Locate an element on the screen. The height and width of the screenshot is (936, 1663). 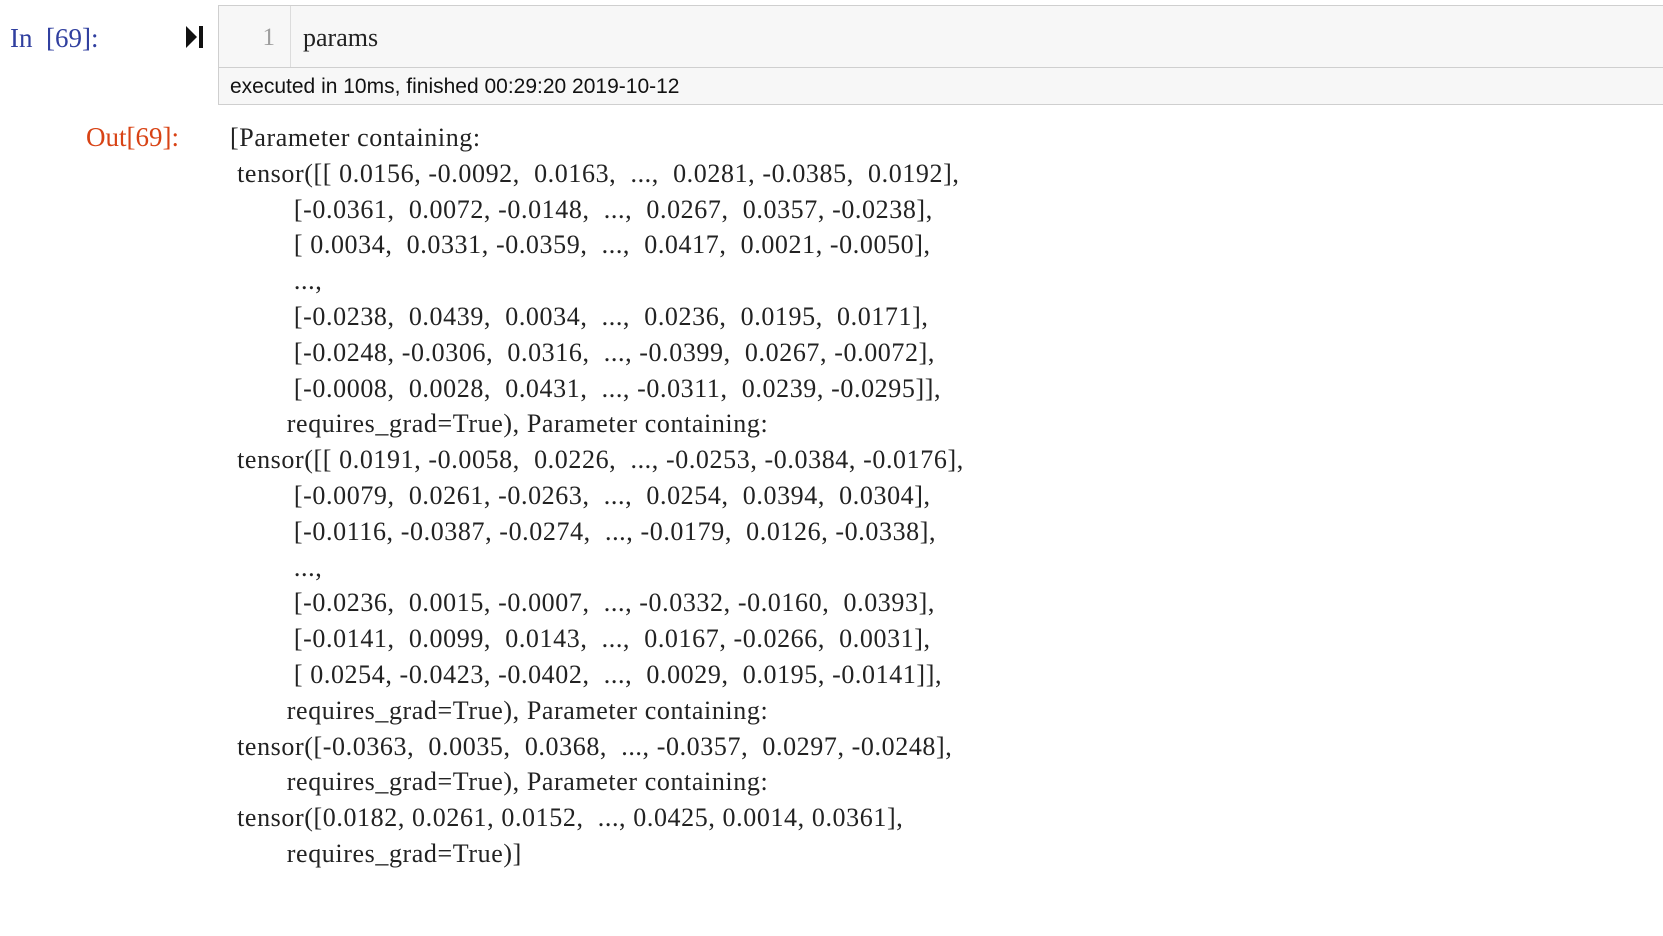
output-line: [Parameter containing: is located at coordinates (355, 137).